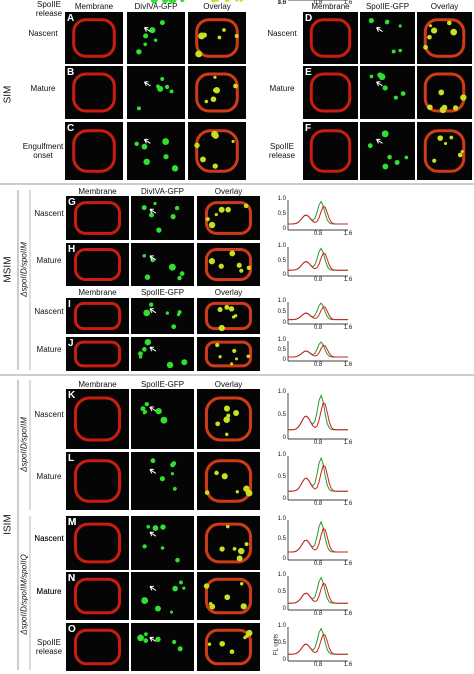 The height and width of the screenshot is (674, 474). What do you see at coordinates (318, 564) in the screenshot?
I see `x-tick-label: 0.8` at bounding box center [318, 564].